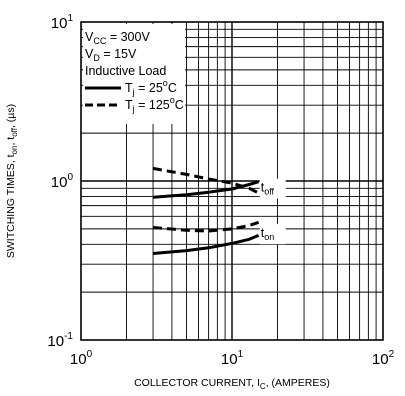 The height and width of the screenshot is (396, 405). I want to click on legend-entry: Tj = 125oC, so click(154, 104).